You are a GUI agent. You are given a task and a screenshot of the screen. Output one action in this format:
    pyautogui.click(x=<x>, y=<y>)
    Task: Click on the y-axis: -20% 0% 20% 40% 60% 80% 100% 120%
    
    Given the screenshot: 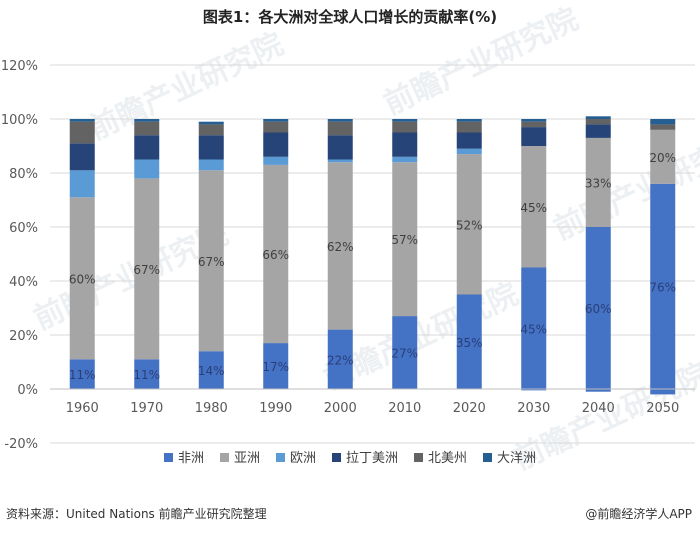 What is the action you would take?
    pyautogui.click(x=19, y=255)
    